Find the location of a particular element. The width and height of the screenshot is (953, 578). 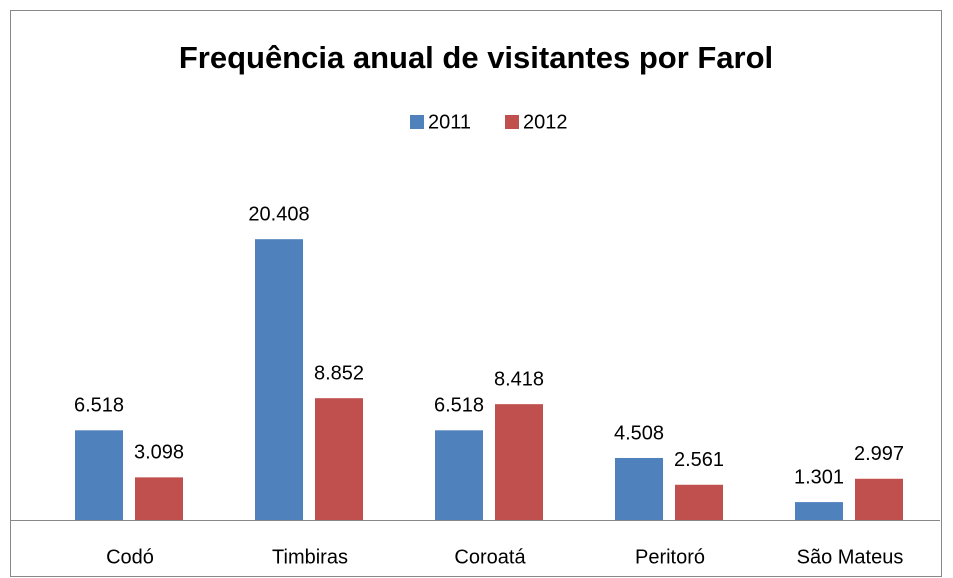

chart-title: Frequência anual de visitantes por Farol is located at coordinates (476, 57).